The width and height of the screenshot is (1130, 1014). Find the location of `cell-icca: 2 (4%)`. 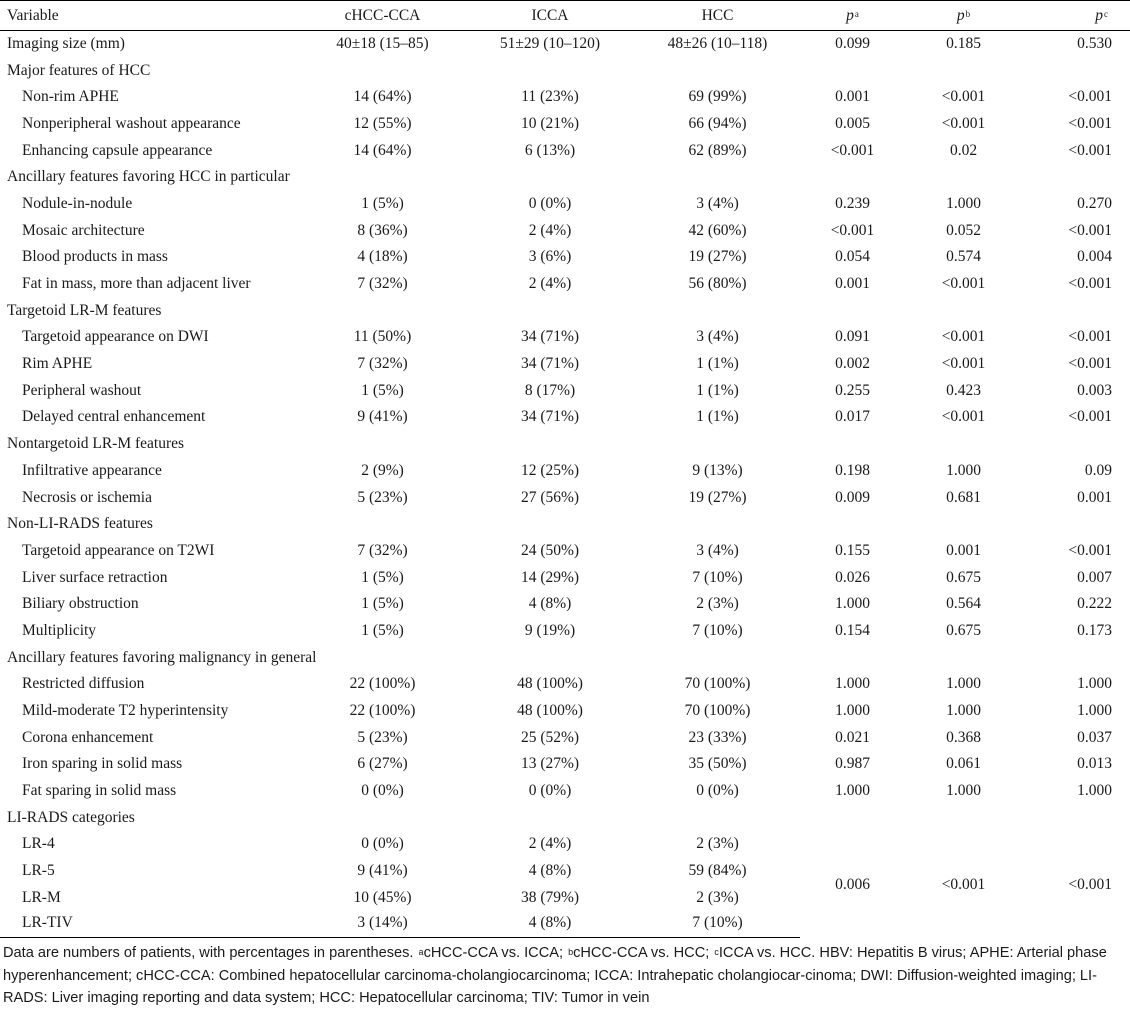

cell-icca: 2 (4%) is located at coordinates (550, 844).